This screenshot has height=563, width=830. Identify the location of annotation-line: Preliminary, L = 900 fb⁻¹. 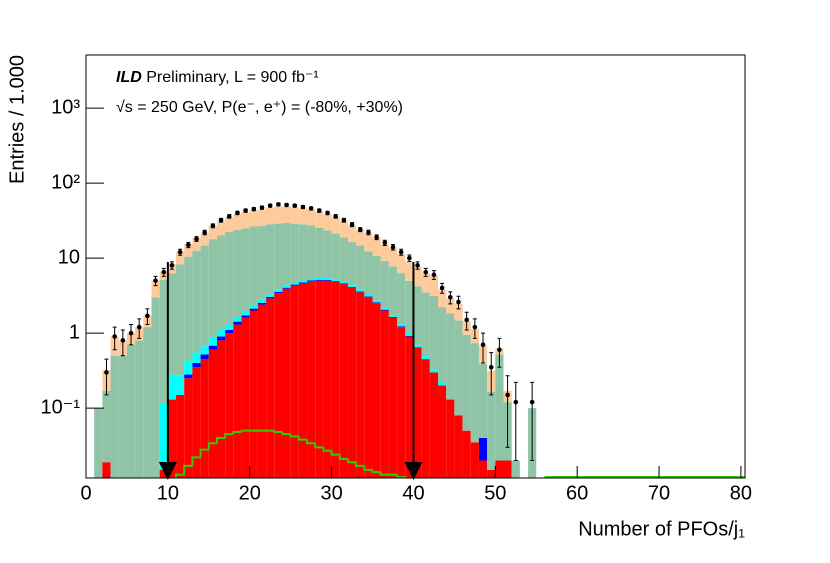
(232, 77).